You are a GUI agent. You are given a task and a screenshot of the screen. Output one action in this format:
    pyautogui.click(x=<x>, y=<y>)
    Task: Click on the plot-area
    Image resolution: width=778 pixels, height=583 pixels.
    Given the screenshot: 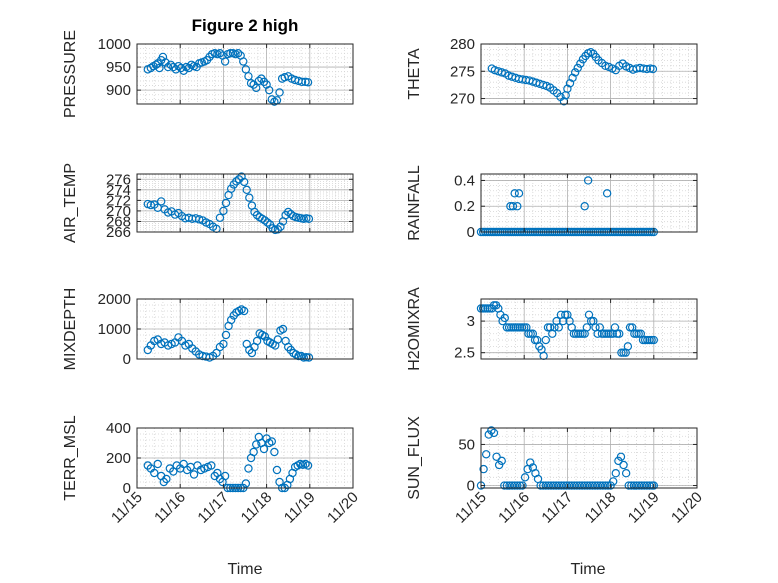 What is the action you would take?
    pyautogui.click(x=589, y=329)
    